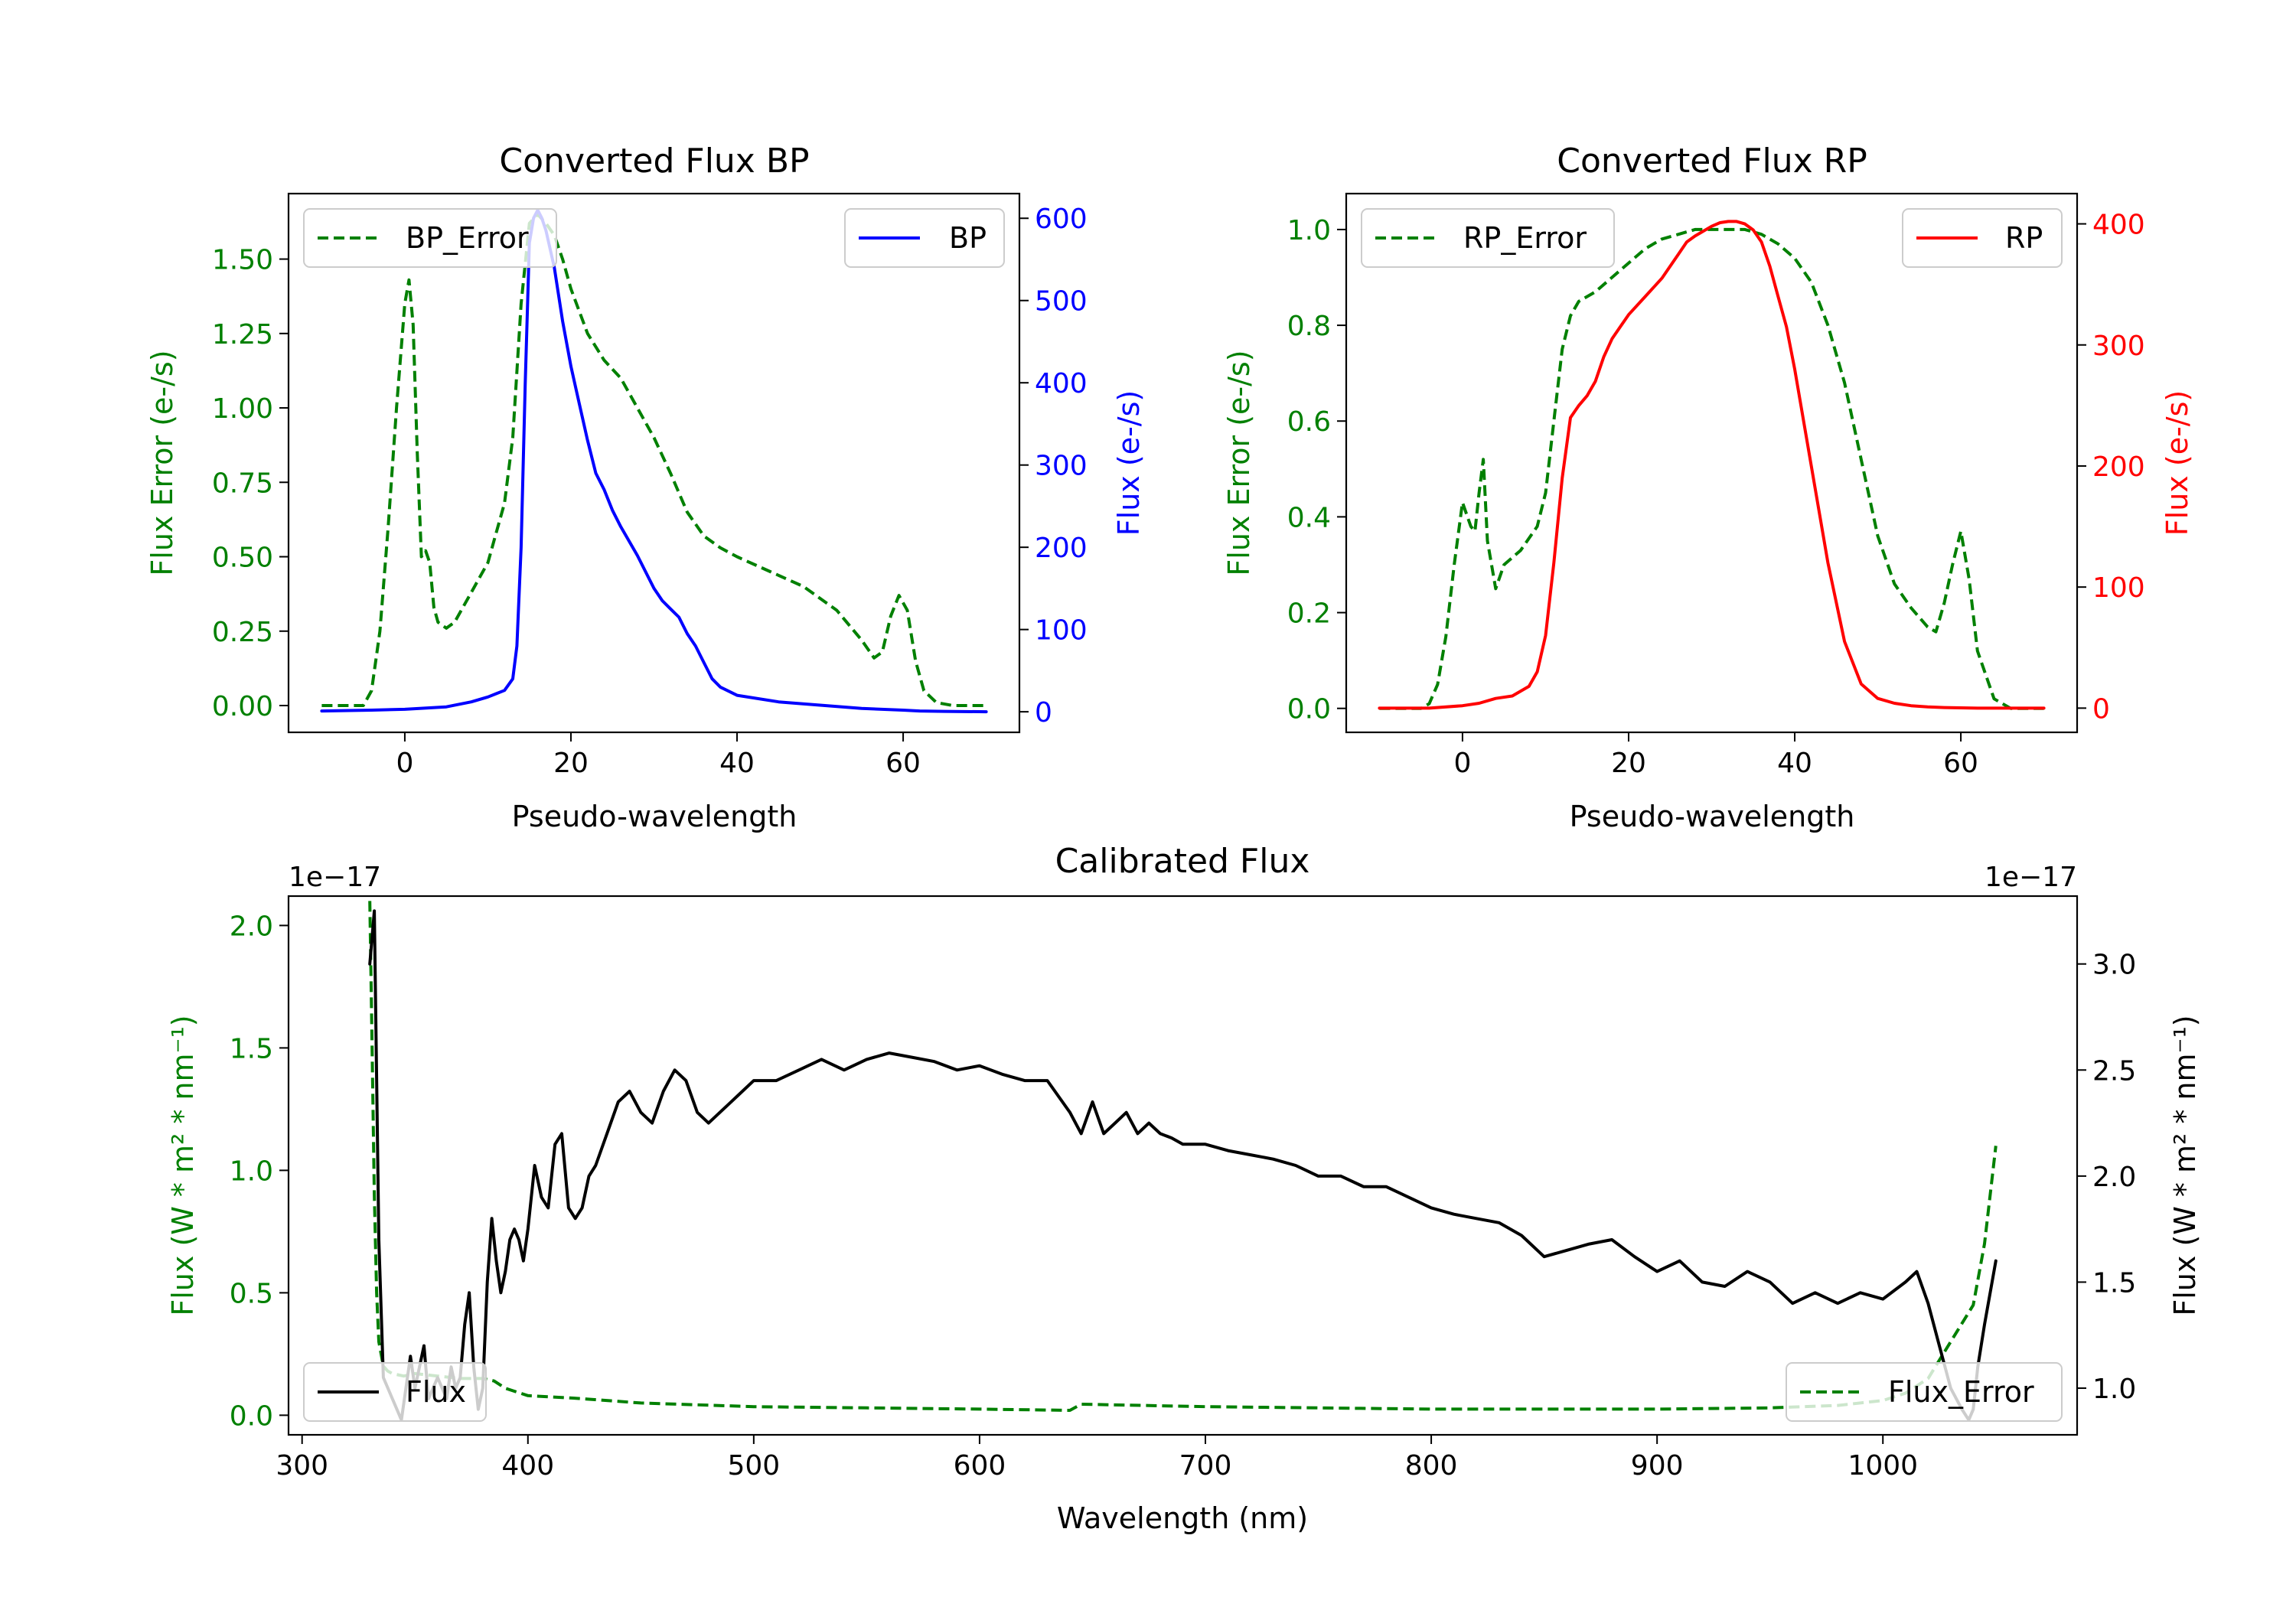 This screenshot has height=1607, width=2296. Describe the element at coordinates (259, 1171) in the screenshot. I see `left-y-ticks: 0.0 0.5 1.0 1.5 2.0` at that location.